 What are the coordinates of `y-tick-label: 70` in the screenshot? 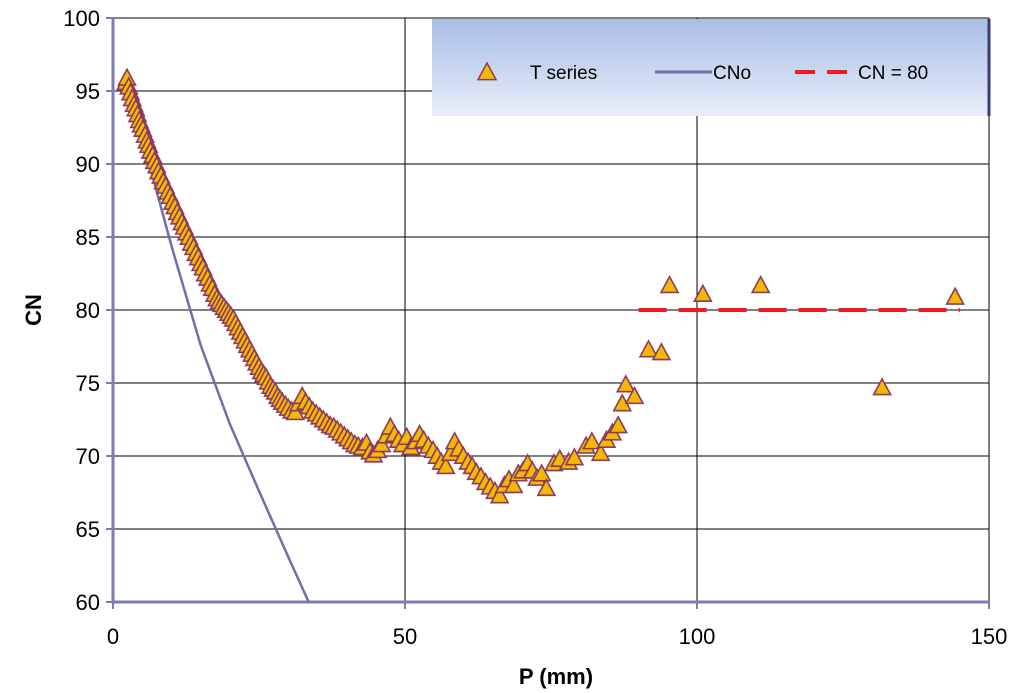 It's located at (88, 456).